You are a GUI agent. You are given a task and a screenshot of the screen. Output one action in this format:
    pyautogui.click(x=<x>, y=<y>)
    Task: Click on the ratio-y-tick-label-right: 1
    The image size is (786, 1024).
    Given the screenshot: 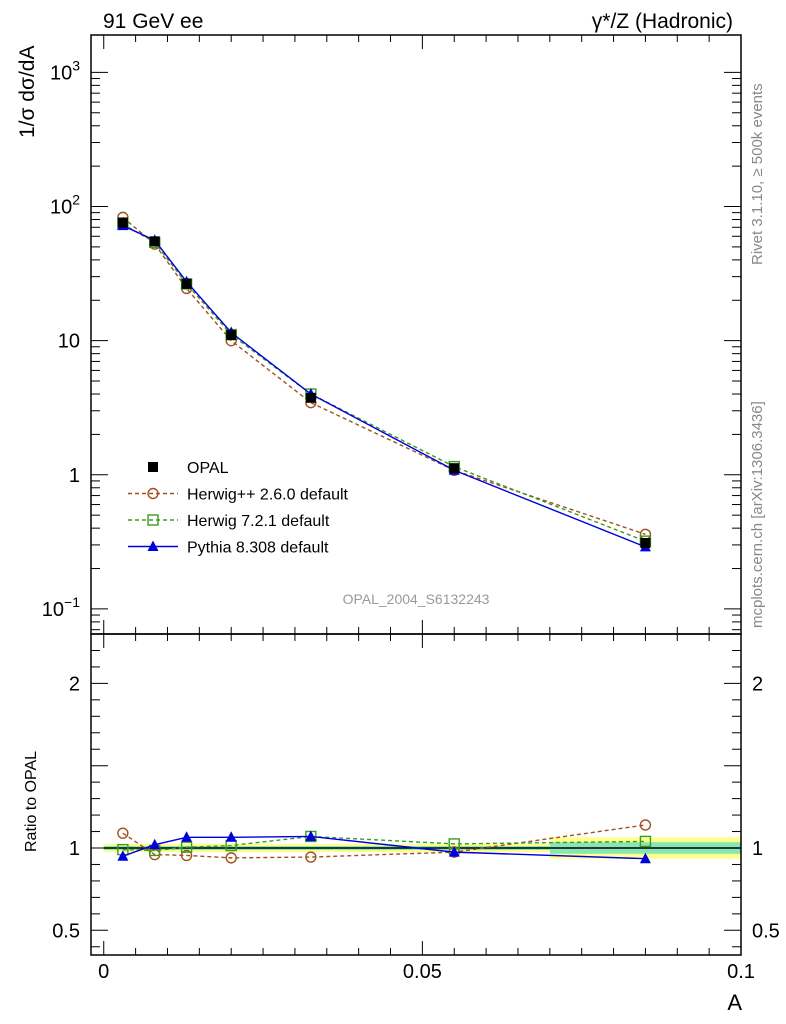 What is the action you would take?
    pyautogui.click(x=757, y=849)
    